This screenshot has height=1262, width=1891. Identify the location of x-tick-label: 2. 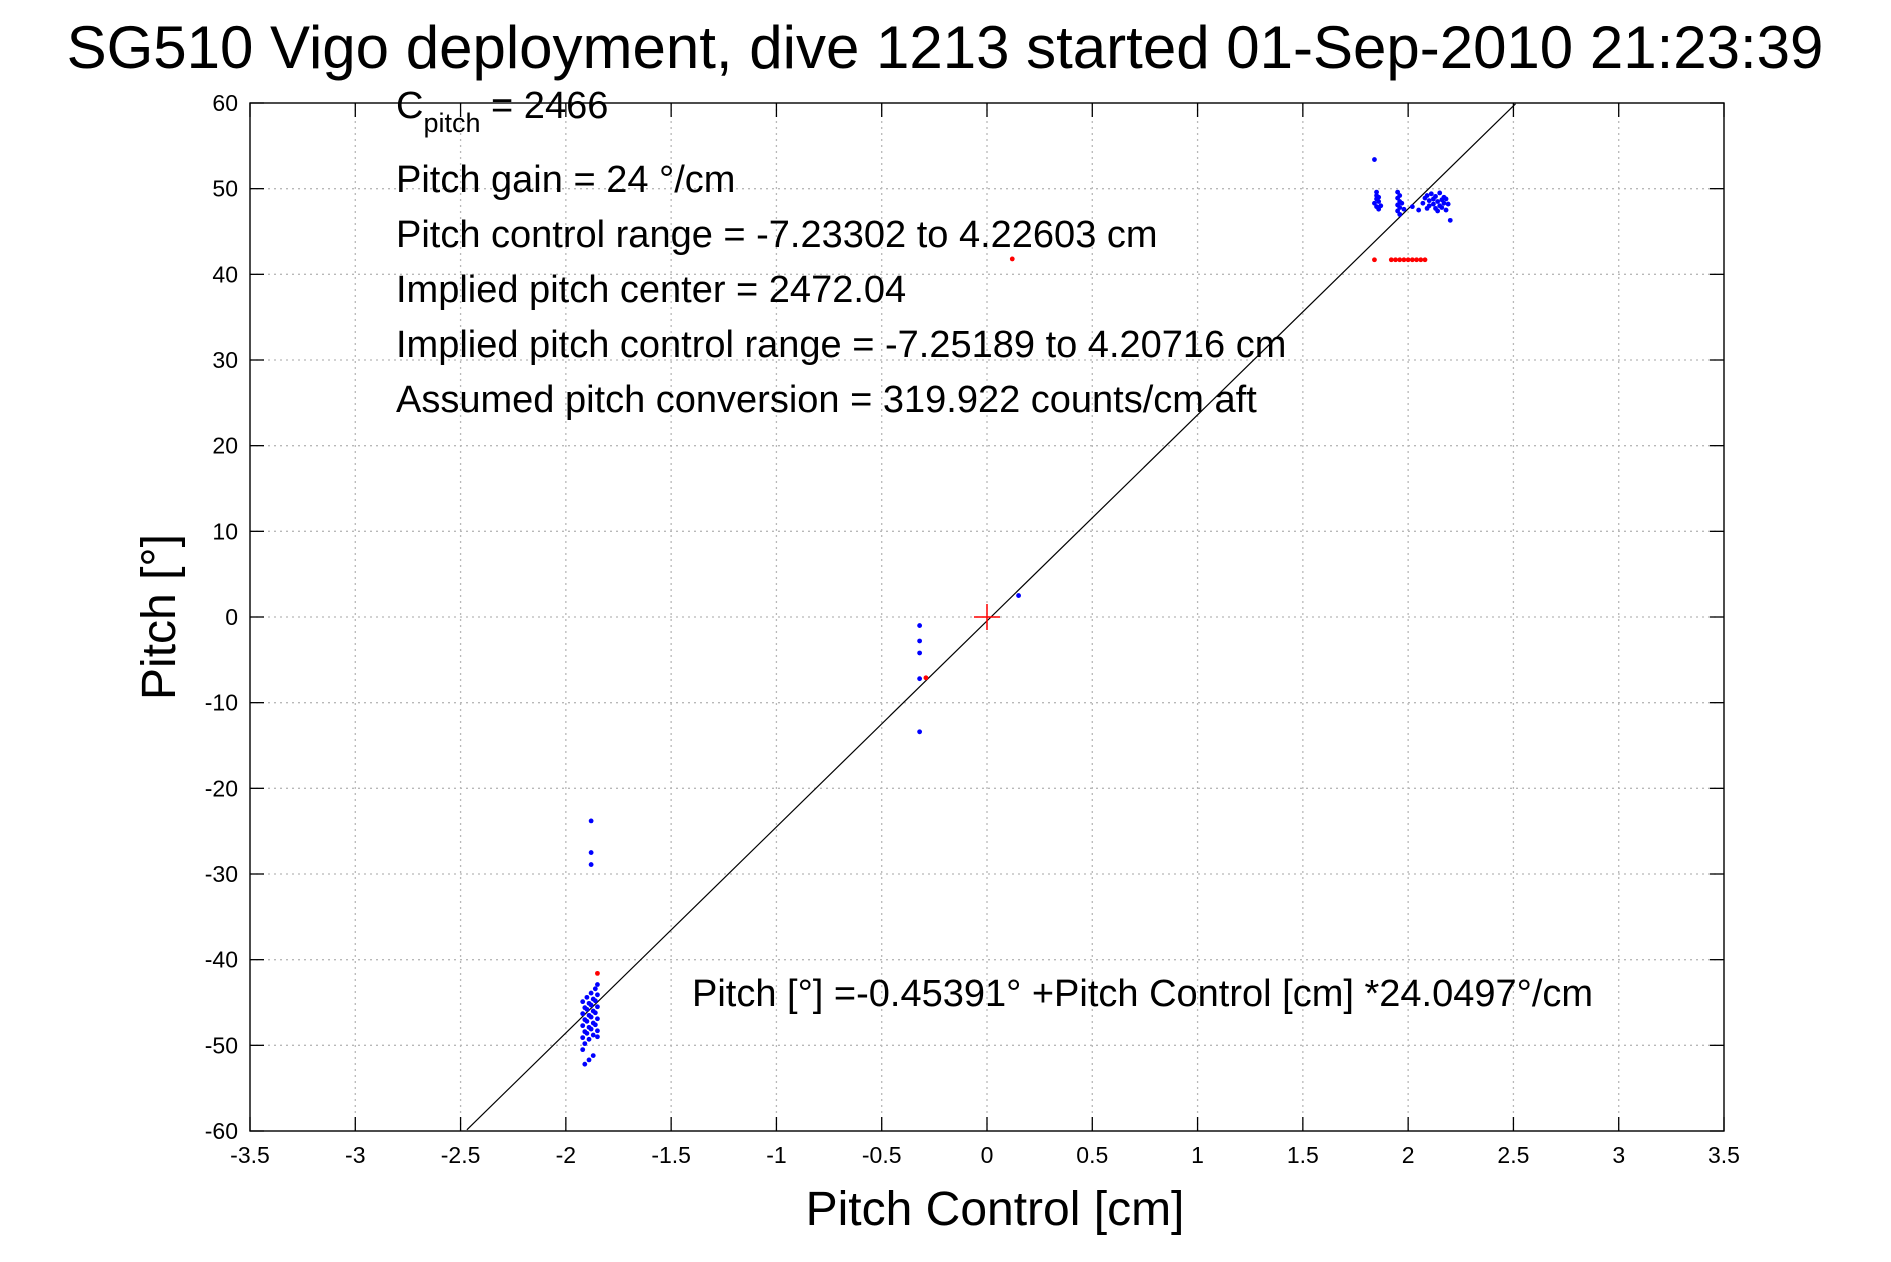
(1408, 1155).